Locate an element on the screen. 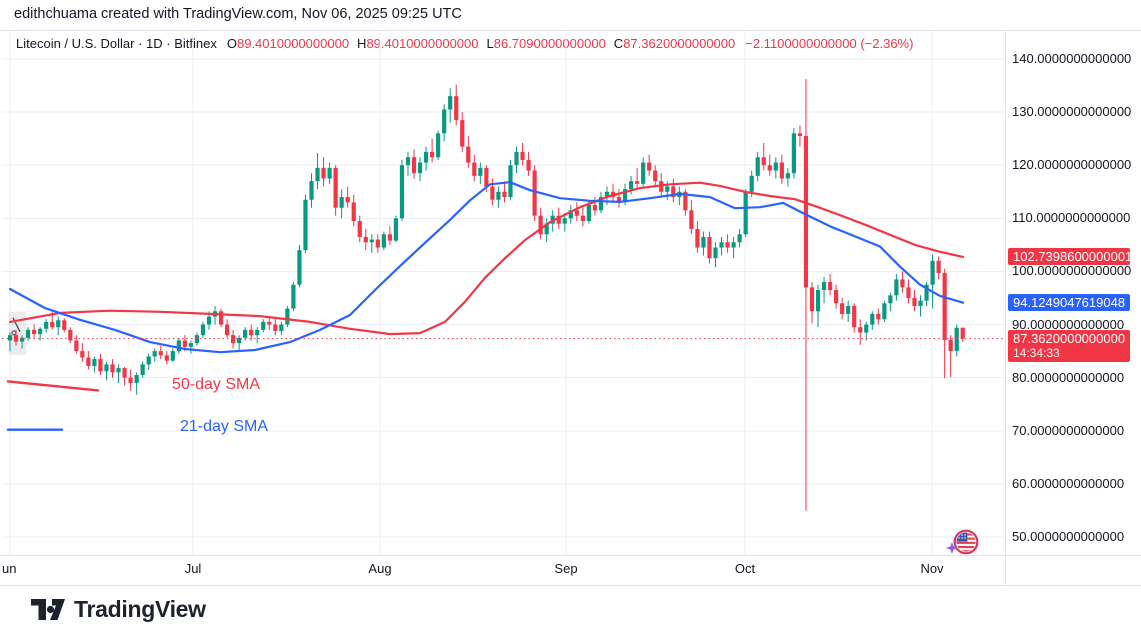 Image resolution: width=1141 pixels, height=643 pixels. tradingview-logo: TradingView is located at coordinates (118, 609).